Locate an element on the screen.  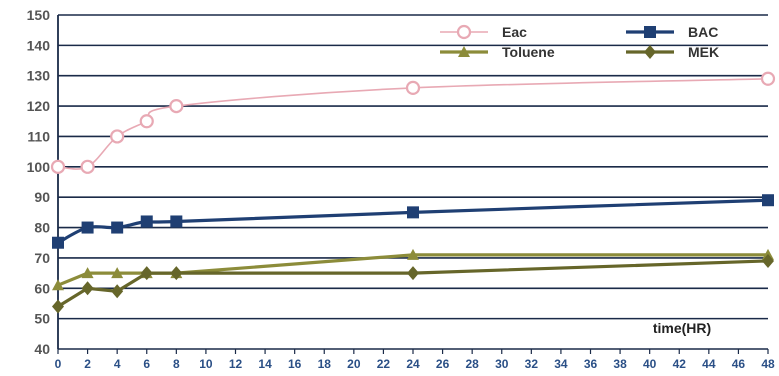
x-tick-label: 36 is located at coordinates (591, 364).